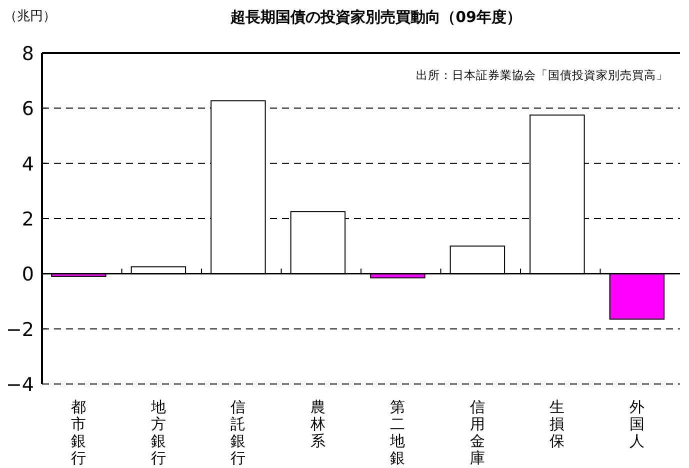 Image resolution: width=689 pixels, height=468 pixels. I want to click on x-tick-label: 生損保, so click(557, 424).